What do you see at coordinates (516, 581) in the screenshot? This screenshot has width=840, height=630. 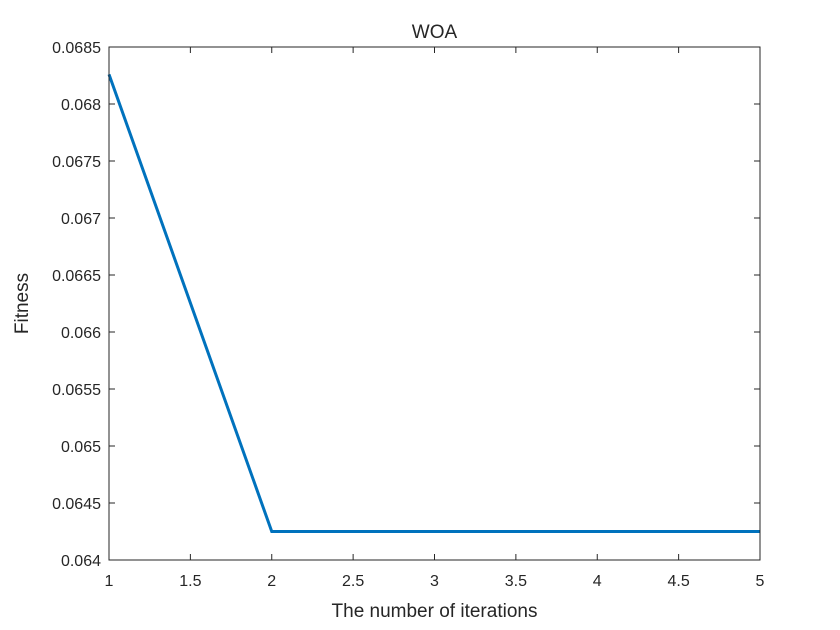 I see `x-tick-label: 3.5` at bounding box center [516, 581].